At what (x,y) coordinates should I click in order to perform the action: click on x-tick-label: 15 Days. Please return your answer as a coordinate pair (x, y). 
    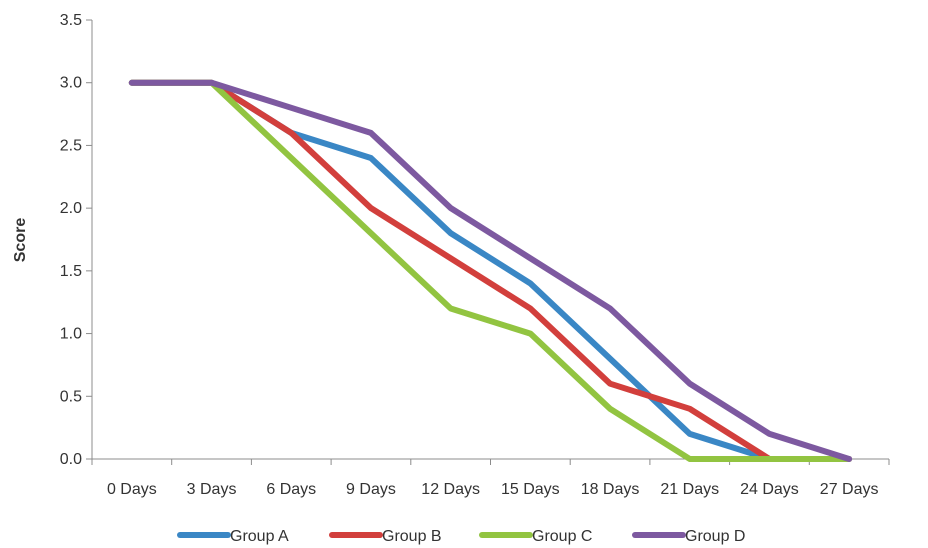
    Looking at the image, I should click on (530, 489).